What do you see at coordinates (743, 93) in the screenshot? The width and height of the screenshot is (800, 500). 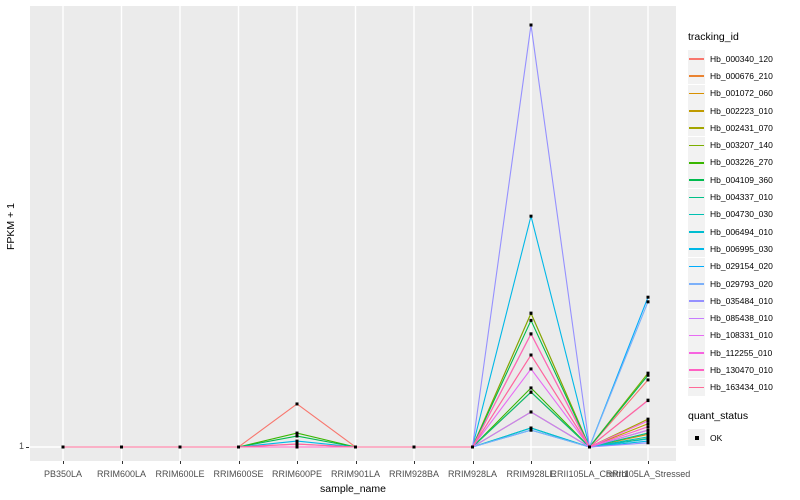 I see `legend-item-Hb_001072_060: Hb_001072_060` at bounding box center [743, 93].